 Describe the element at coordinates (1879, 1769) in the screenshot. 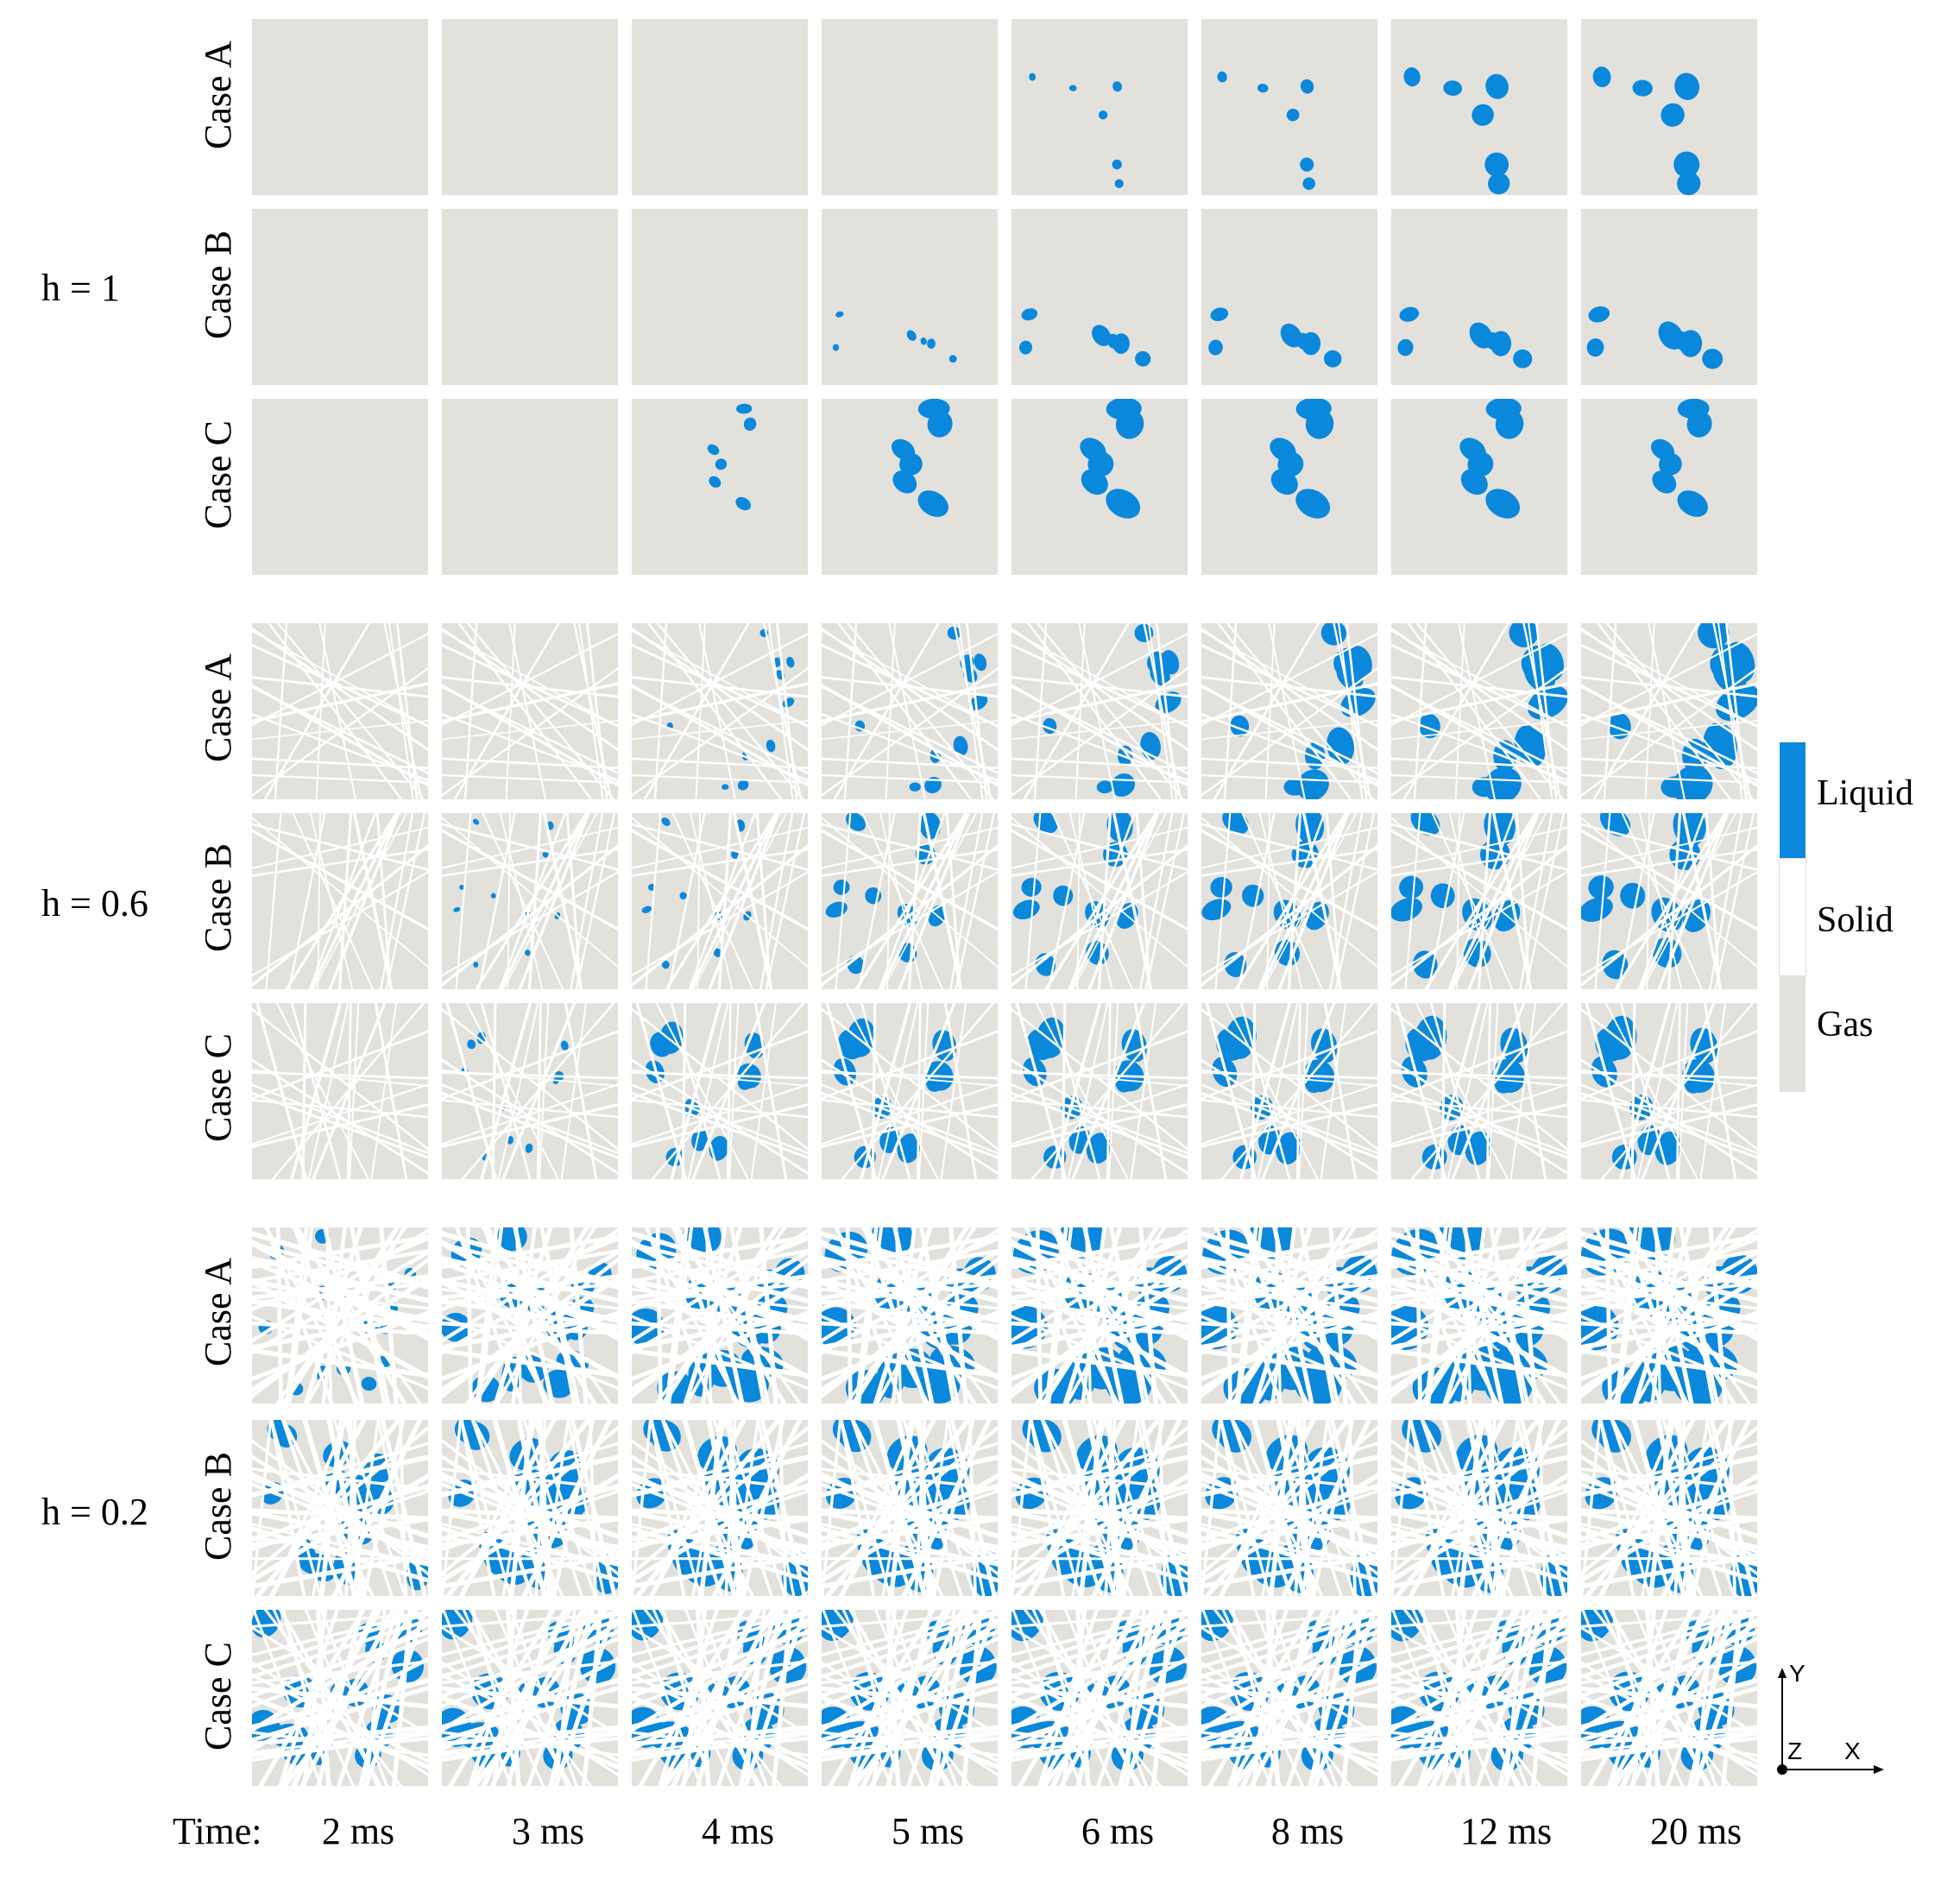

I see `x-axis-arrowhead` at that location.